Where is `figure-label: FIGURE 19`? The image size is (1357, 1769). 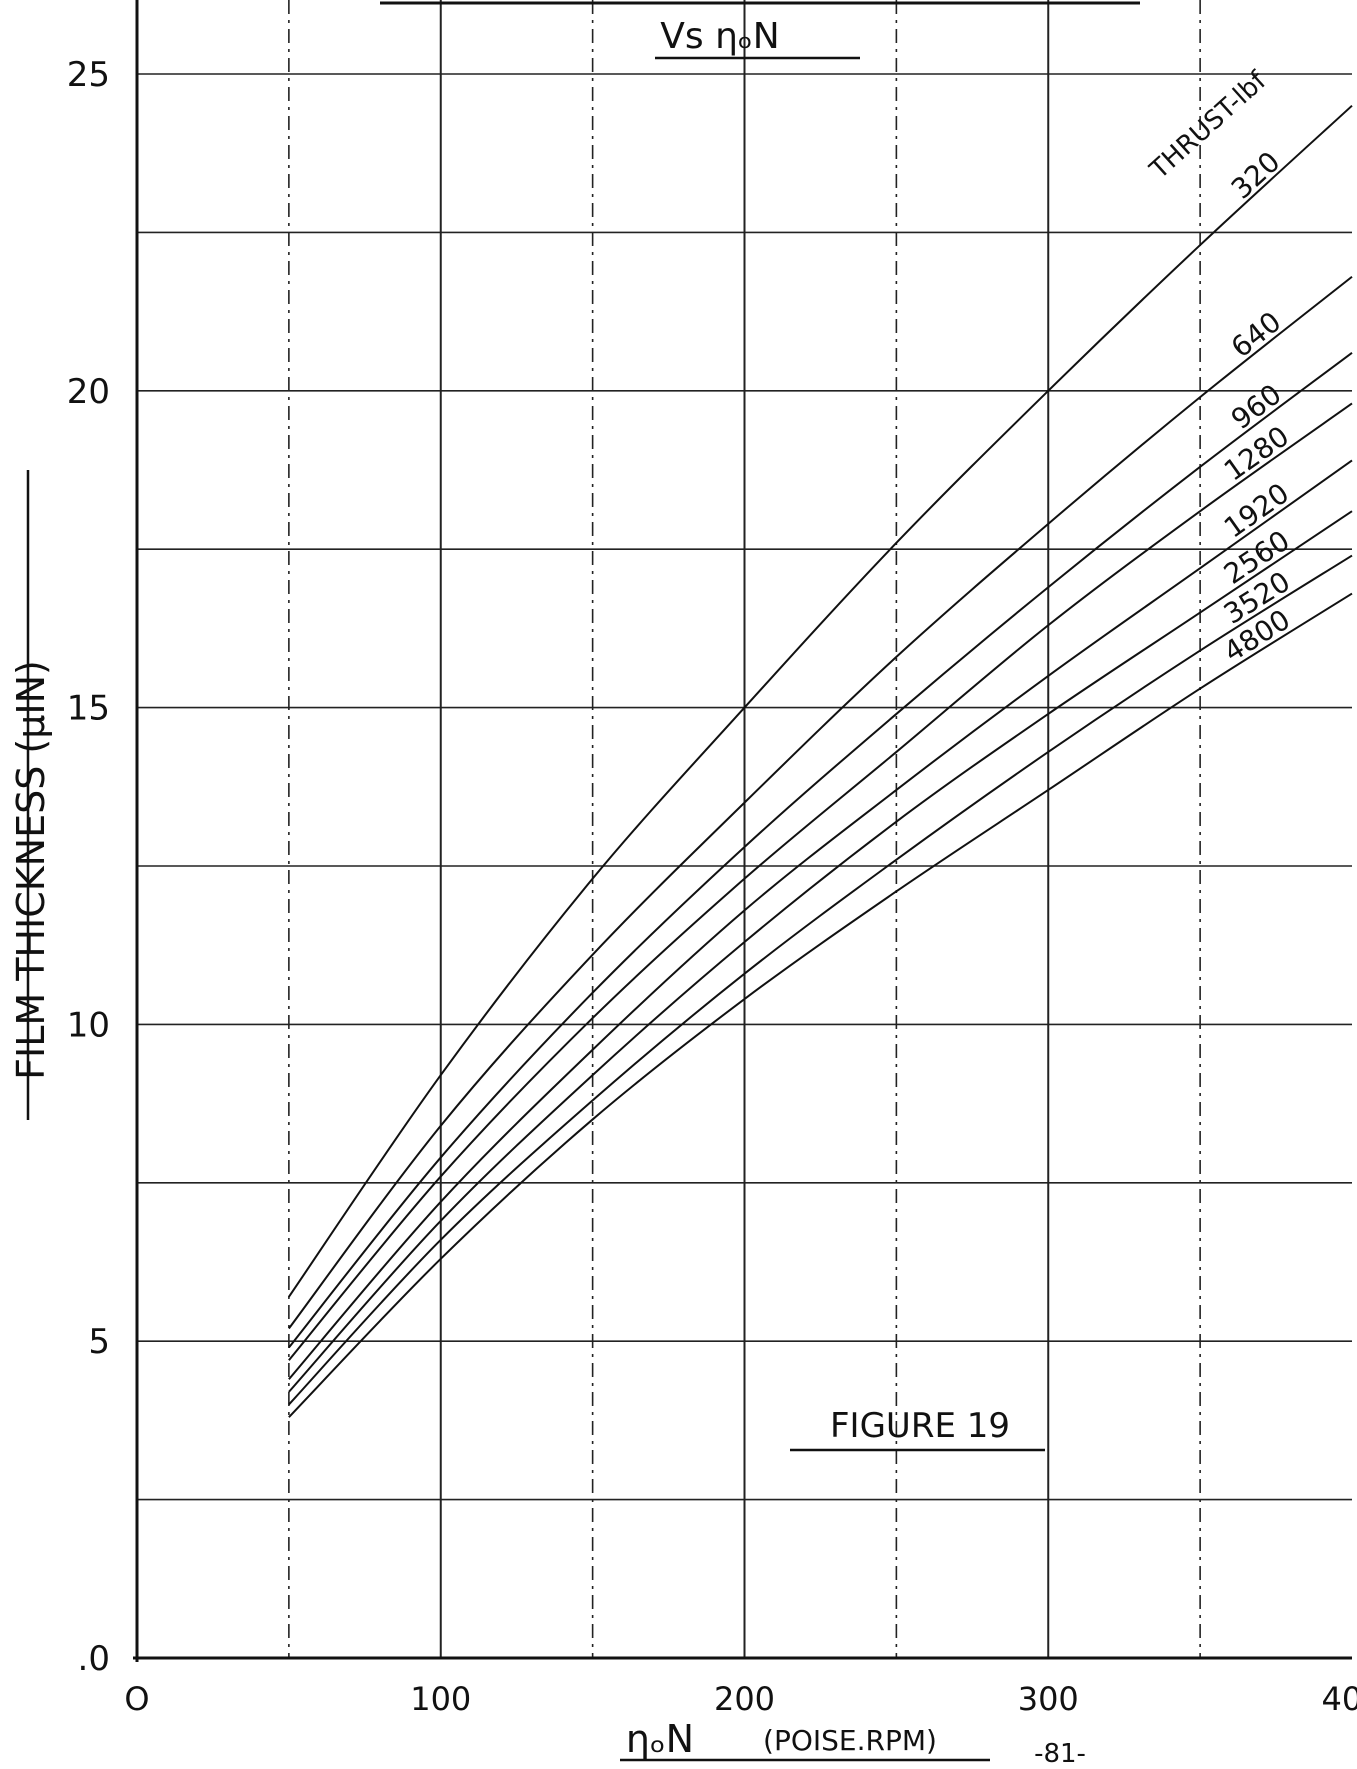
figure-label: FIGURE 19 is located at coordinates (920, 1426).